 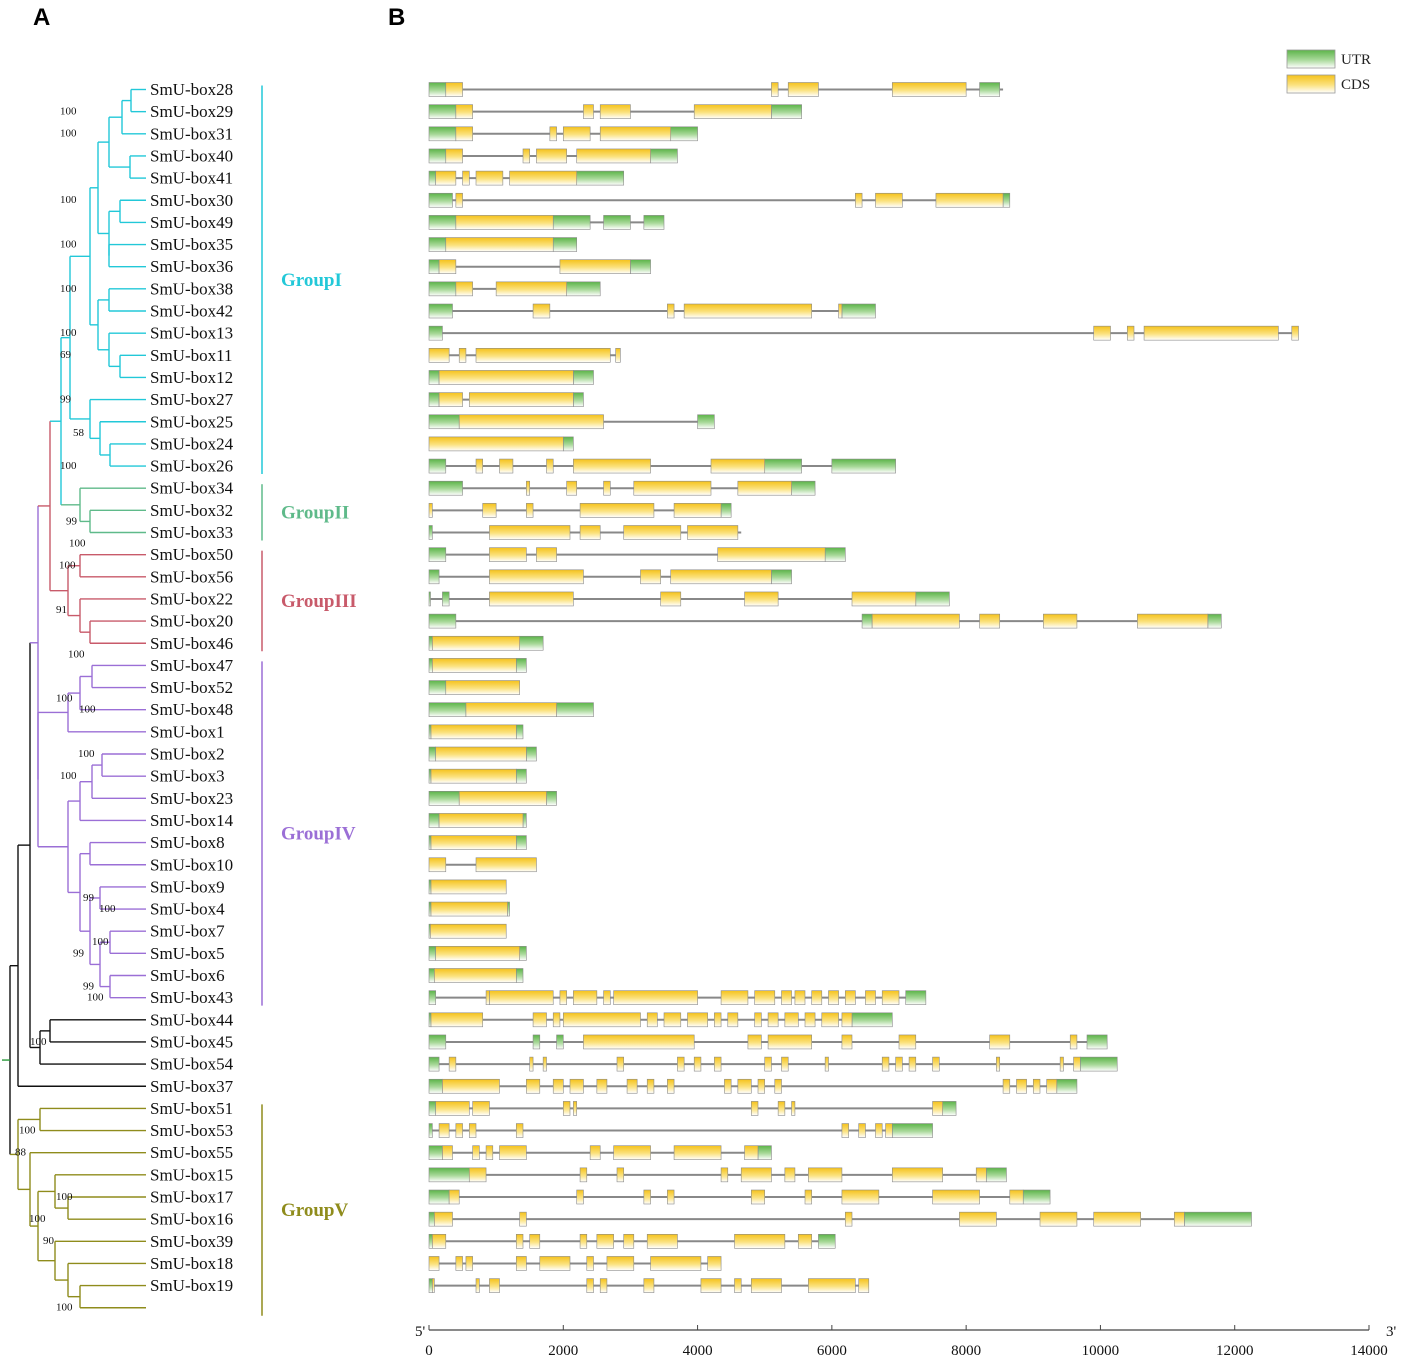 I want to click on bootstrap-value: 99, so click(x=66, y=400).